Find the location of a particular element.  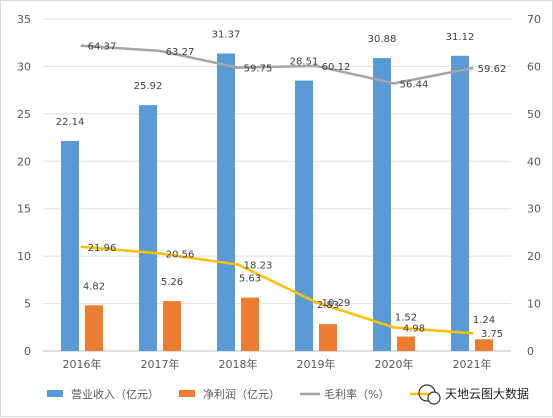

line-data-label: 21.96 is located at coordinates (102, 248).